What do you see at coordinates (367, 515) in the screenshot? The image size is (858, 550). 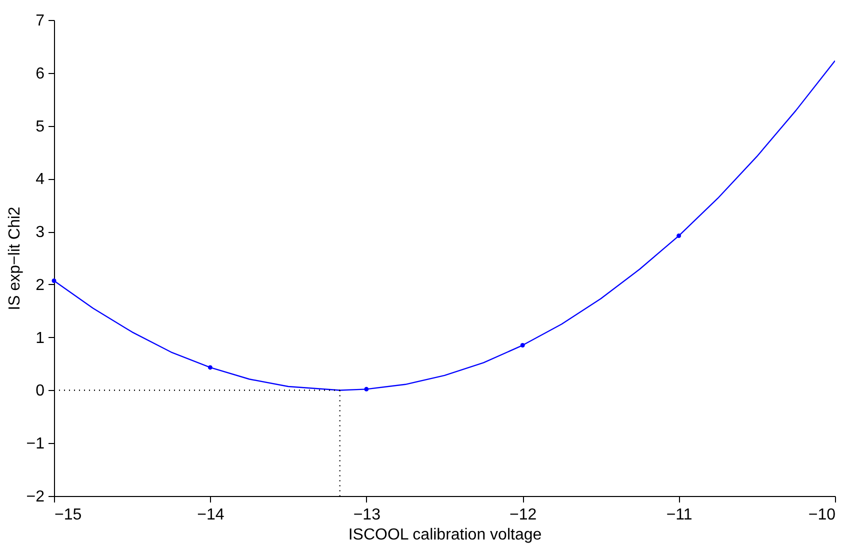 I see `x-tick-label: −13` at bounding box center [367, 515].